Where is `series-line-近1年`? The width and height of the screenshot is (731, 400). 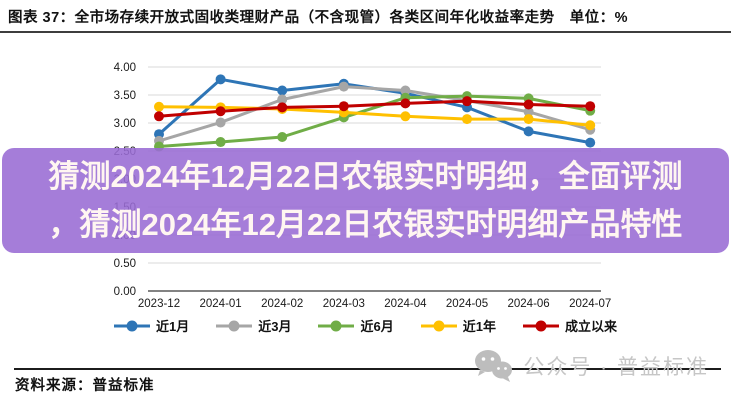
series-line-近1年 is located at coordinates (374, 116).